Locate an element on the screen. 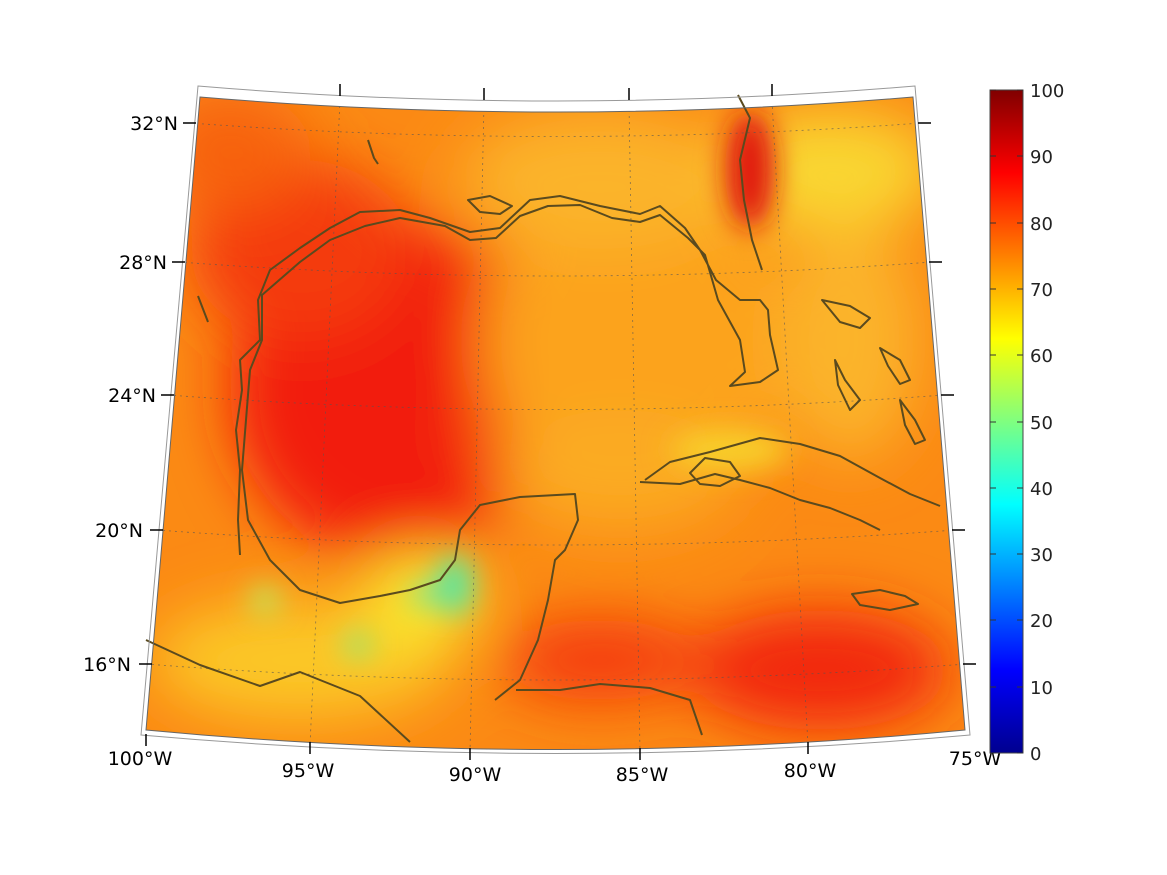 This screenshot has width=1167, height=875. lon-label-85w: 85°W is located at coordinates (642, 775).